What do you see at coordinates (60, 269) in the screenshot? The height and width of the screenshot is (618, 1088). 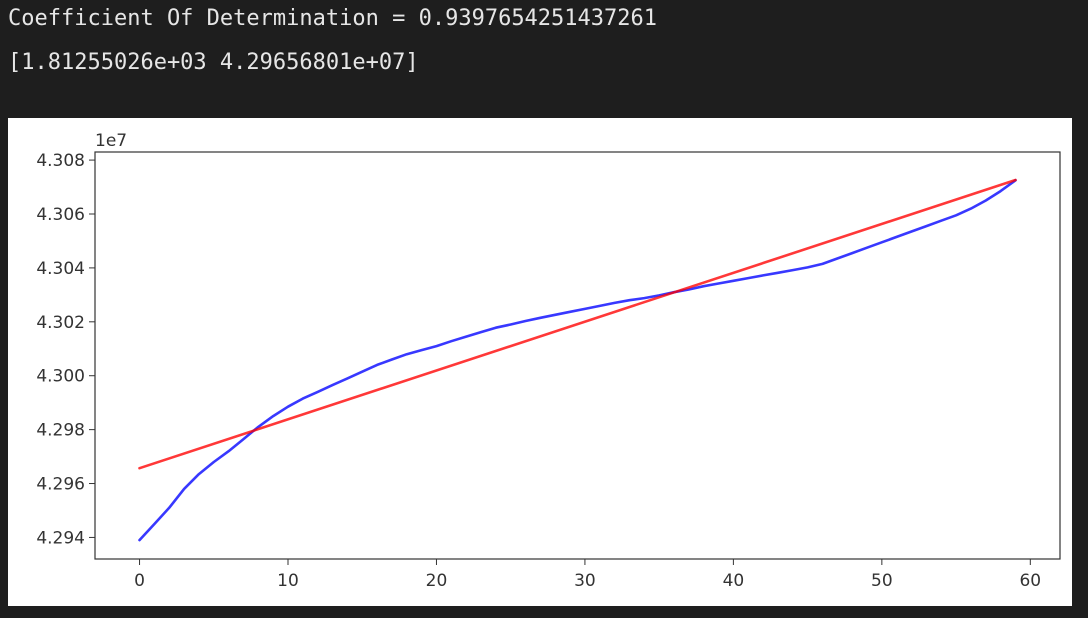 I see `y-tick-label: 4.304` at bounding box center [60, 269].